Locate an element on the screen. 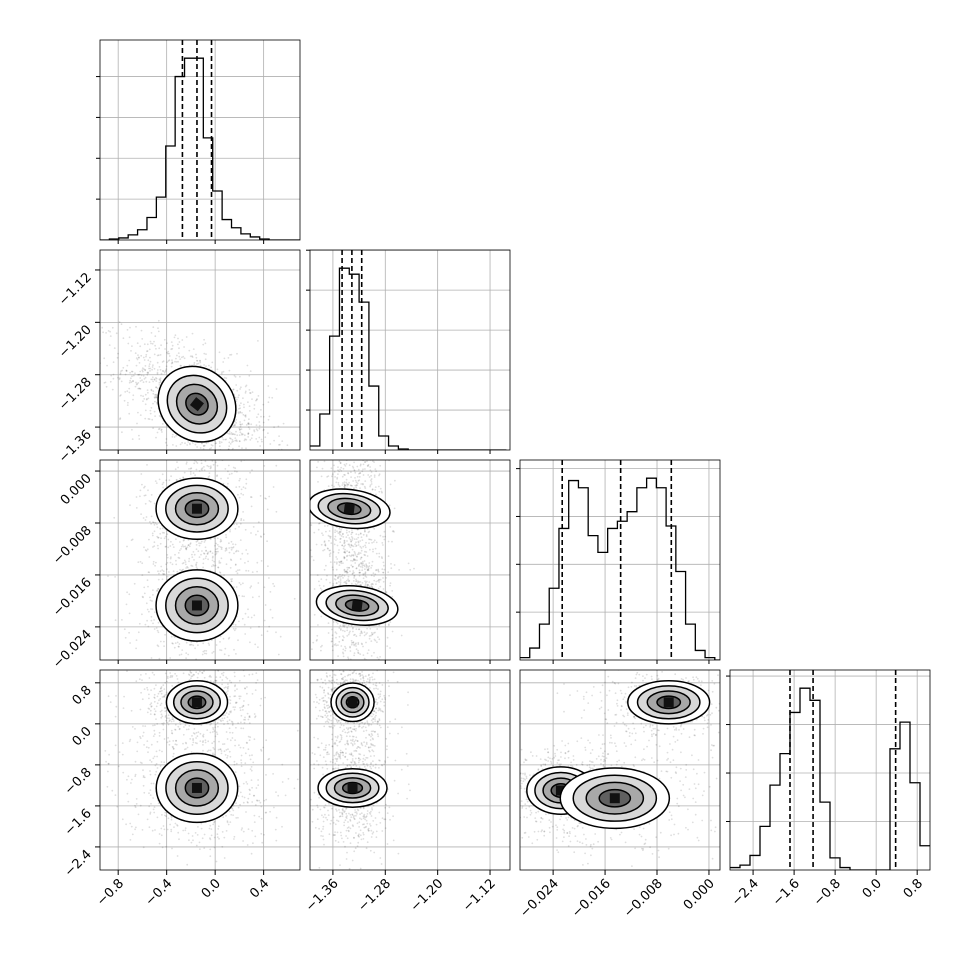 Image resolution: width=970 pixels, height=970 pixels. y-tick-label: 0.000 is located at coordinates (76, 489).